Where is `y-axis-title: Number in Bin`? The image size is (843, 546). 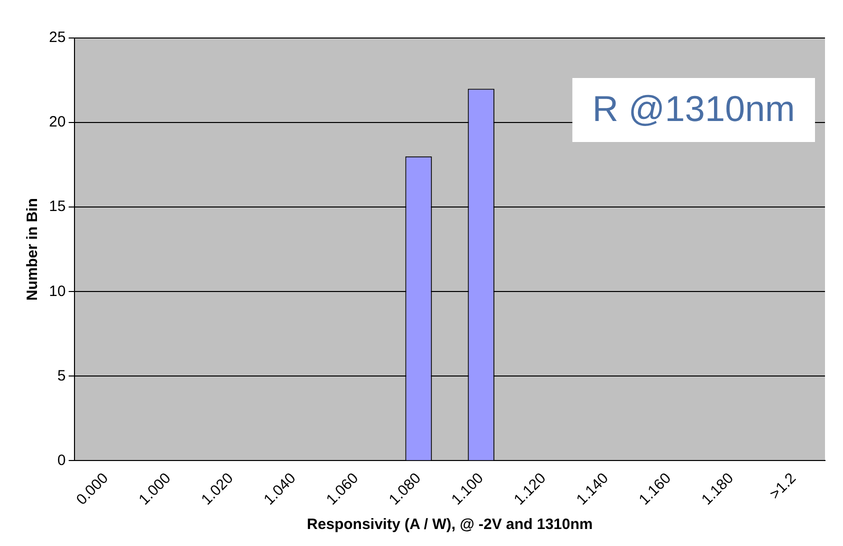
y-axis-title: Number in Bin is located at coordinates (33, 249).